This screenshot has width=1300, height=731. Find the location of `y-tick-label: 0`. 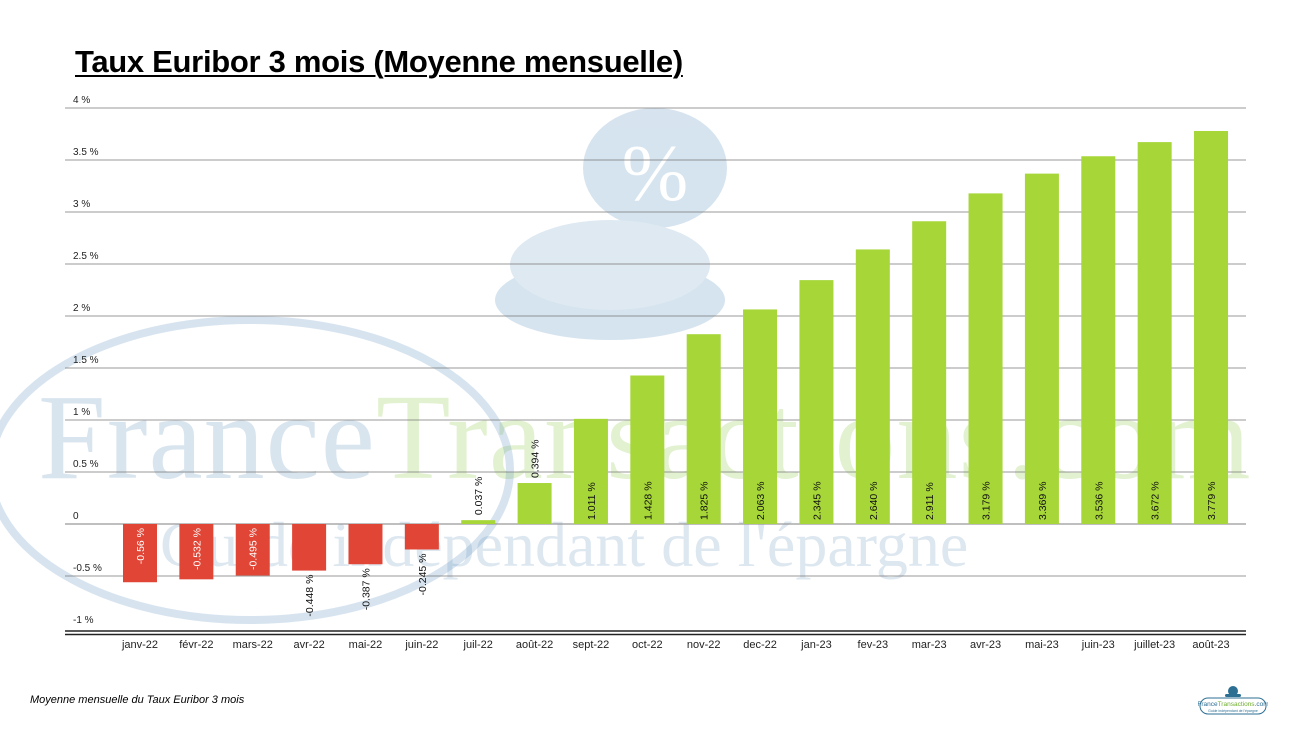

y-tick-label: 0 is located at coordinates (76, 516).